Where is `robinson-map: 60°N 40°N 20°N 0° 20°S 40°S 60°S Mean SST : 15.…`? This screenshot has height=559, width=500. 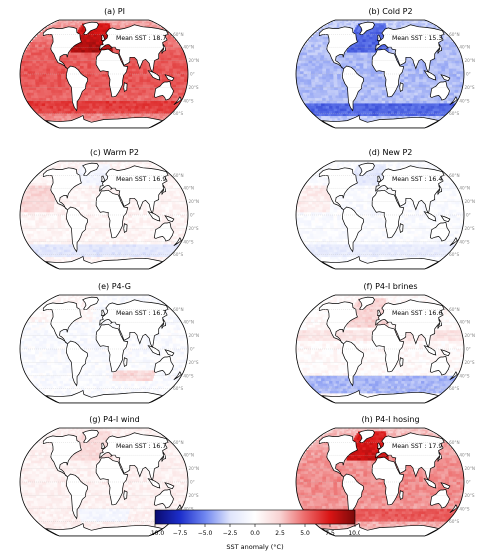
robinson-map: 60°N 40°N 20°N 0° 20°S 40°S 60°S Mean SST : 15.… is located at coordinates (385, 74).